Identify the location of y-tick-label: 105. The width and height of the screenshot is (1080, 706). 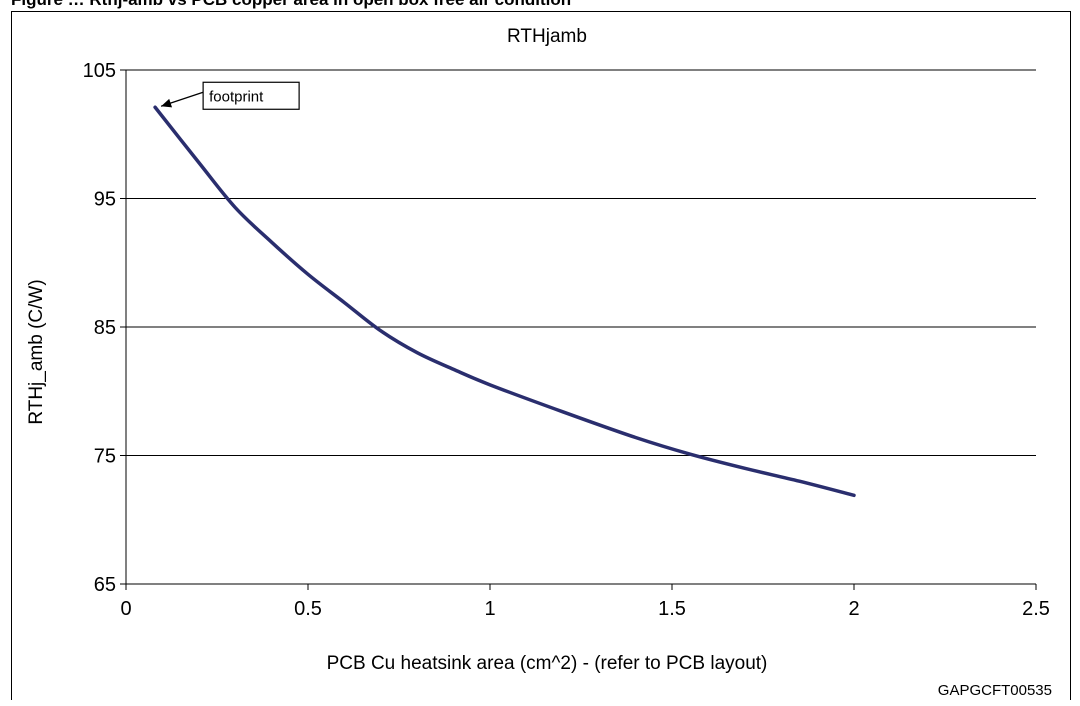
(99, 71).